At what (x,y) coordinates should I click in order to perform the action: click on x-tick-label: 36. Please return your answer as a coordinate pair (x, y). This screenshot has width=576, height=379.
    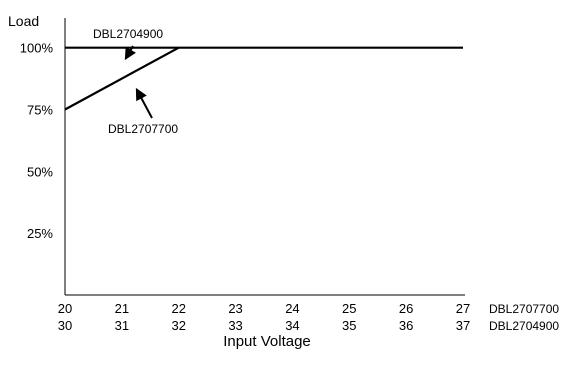
    Looking at the image, I should click on (406, 325).